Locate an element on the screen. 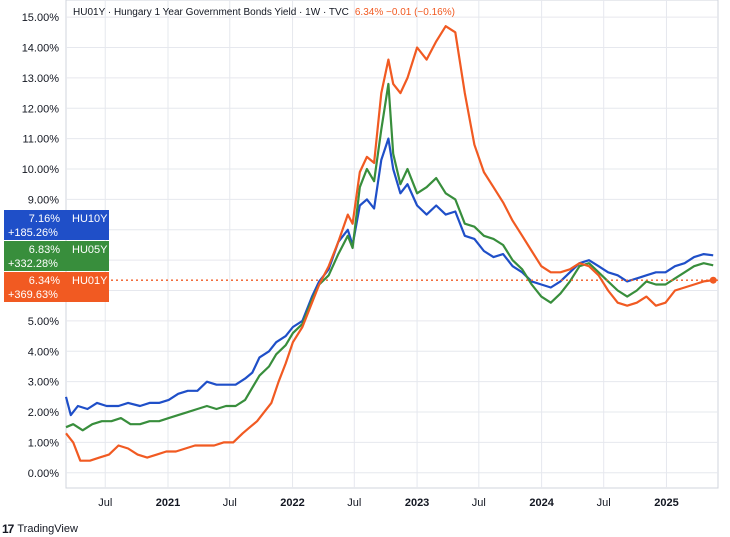 The width and height of the screenshot is (730, 537). tradingview-logo-icon: 17 is located at coordinates (8, 529).